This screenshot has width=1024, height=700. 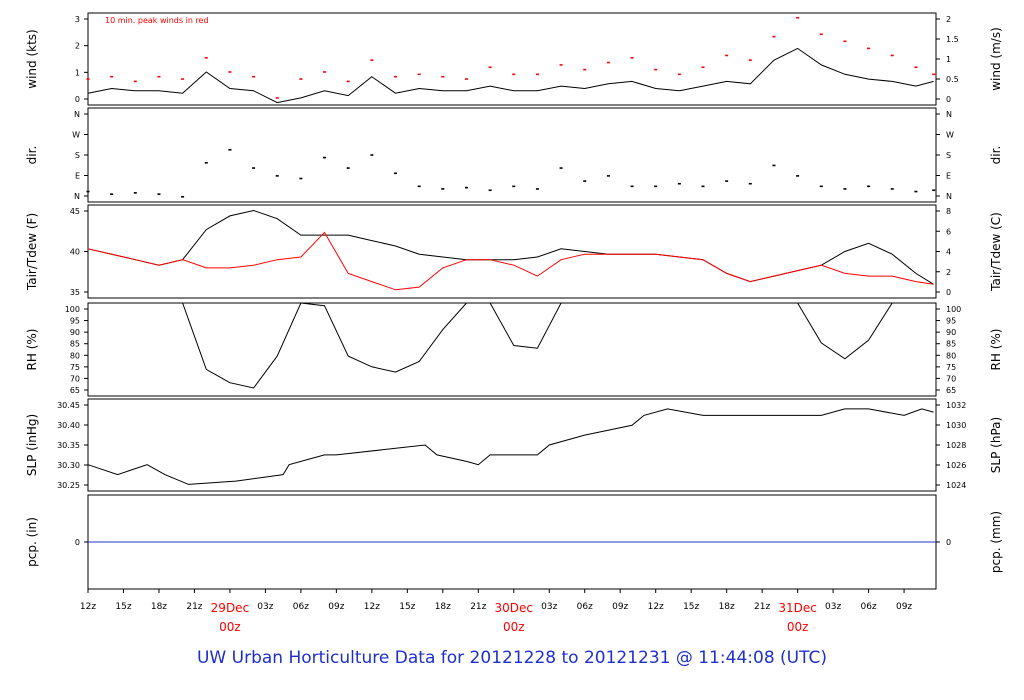 What do you see at coordinates (68, 425) in the screenshot?
I see `slp-ytick-label-left: 30.40` at bounding box center [68, 425].